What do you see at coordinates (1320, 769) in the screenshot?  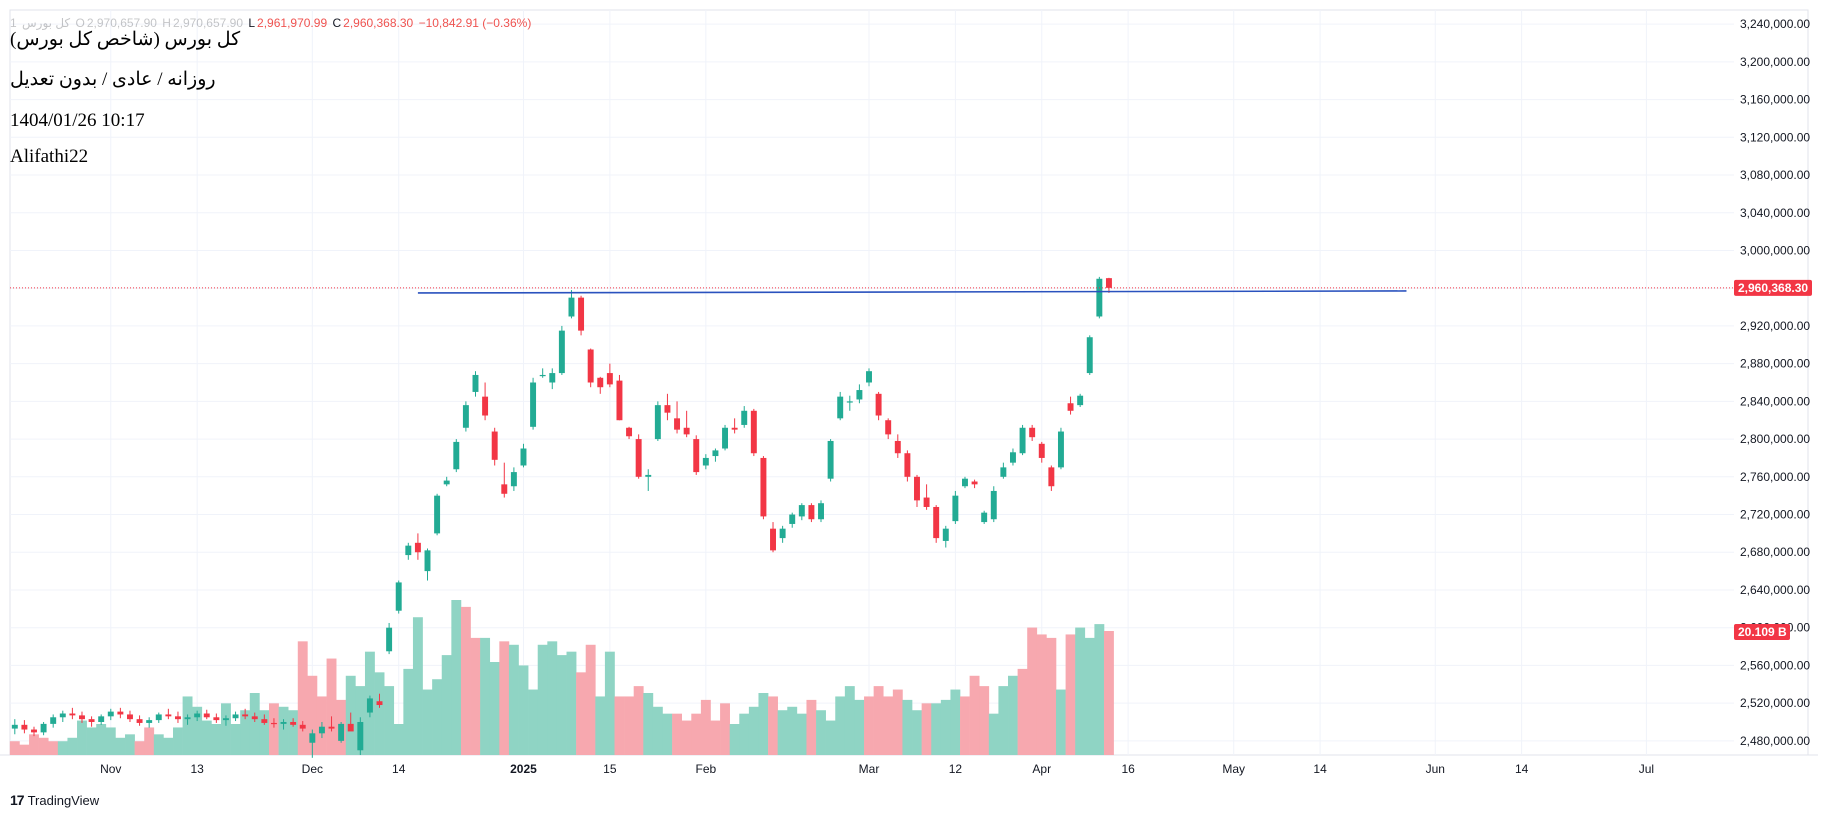 I see `x-tick-label: 14` at bounding box center [1320, 769].